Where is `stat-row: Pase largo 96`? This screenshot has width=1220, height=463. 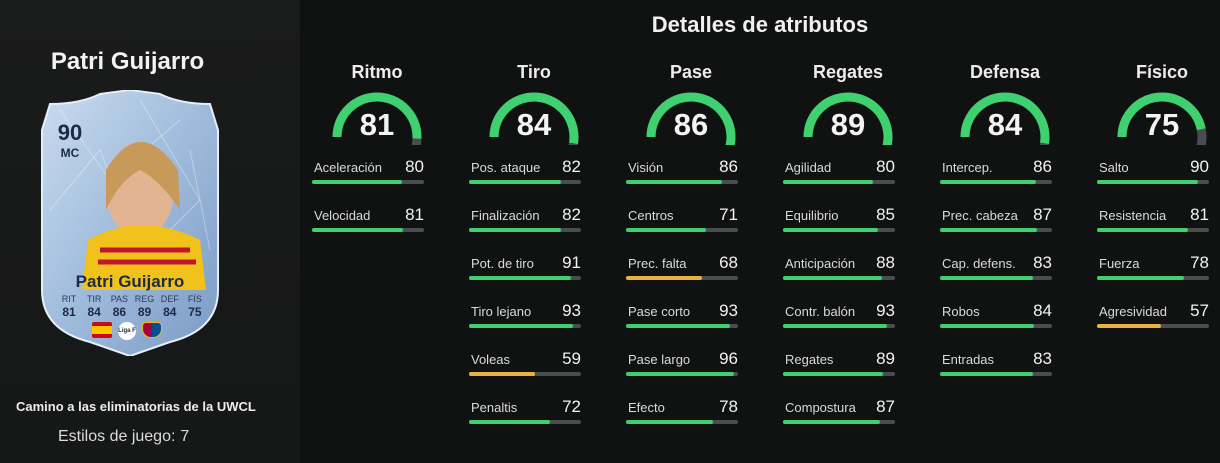
stat-row: Pase largo 96 is located at coordinates (682, 373).